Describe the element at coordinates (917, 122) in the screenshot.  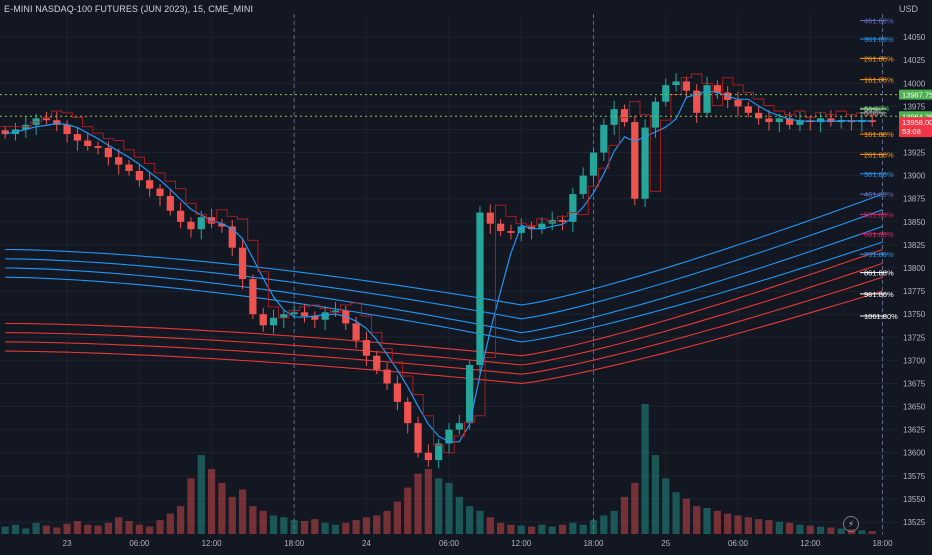
I see `price-tag-label: 13958.00` at that location.